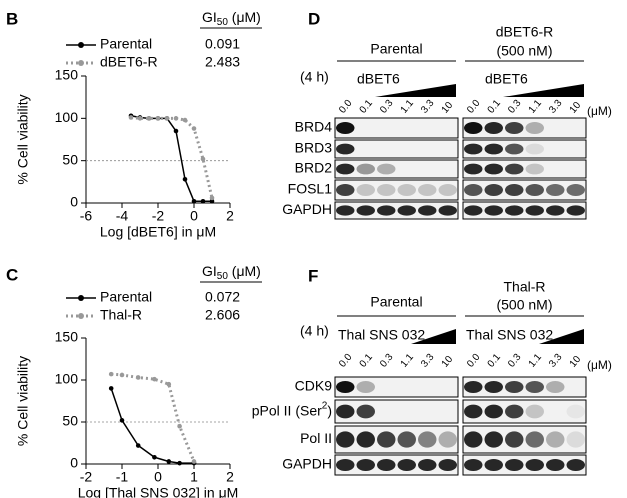 The height and width of the screenshot is (498, 627). What do you see at coordinates (81, 45) in the screenshot?
I see `legend-marker` at bounding box center [81, 45].